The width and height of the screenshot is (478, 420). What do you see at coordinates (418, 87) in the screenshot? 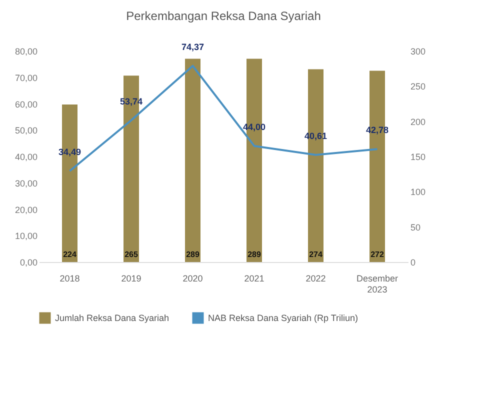
I see `y2-tick-label: 250` at bounding box center [418, 87].